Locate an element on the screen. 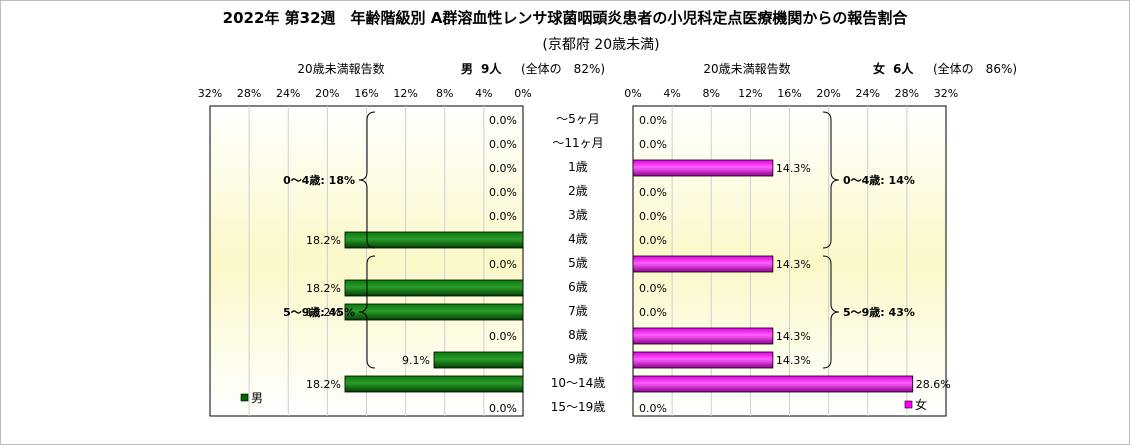 Image resolution: width=1130 pixels, height=445 pixels. left-tick-label: 12% is located at coordinates (405, 93).